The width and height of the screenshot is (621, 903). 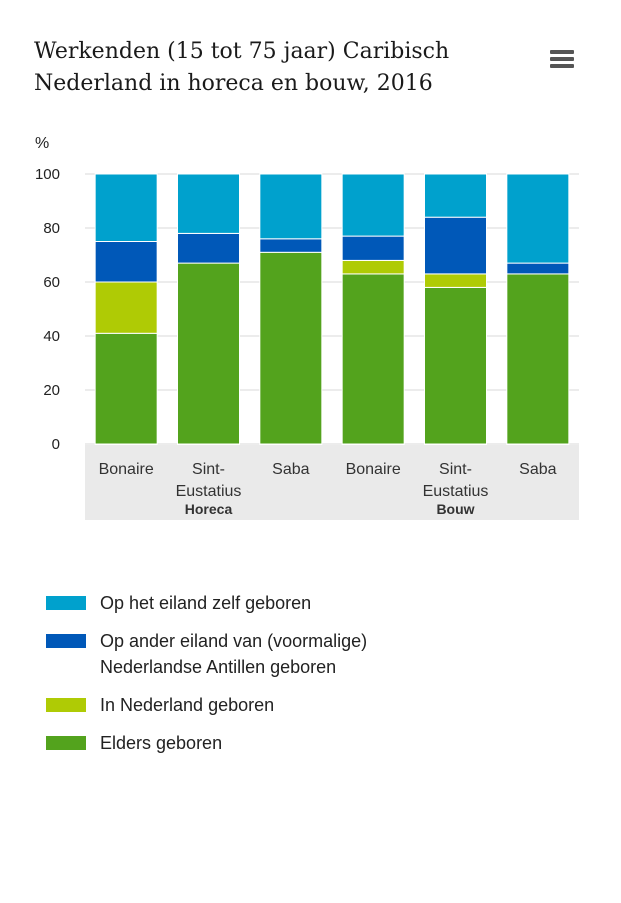 What do you see at coordinates (51, 390) in the screenshot?
I see `y-tick-label: 20` at bounding box center [51, 390].